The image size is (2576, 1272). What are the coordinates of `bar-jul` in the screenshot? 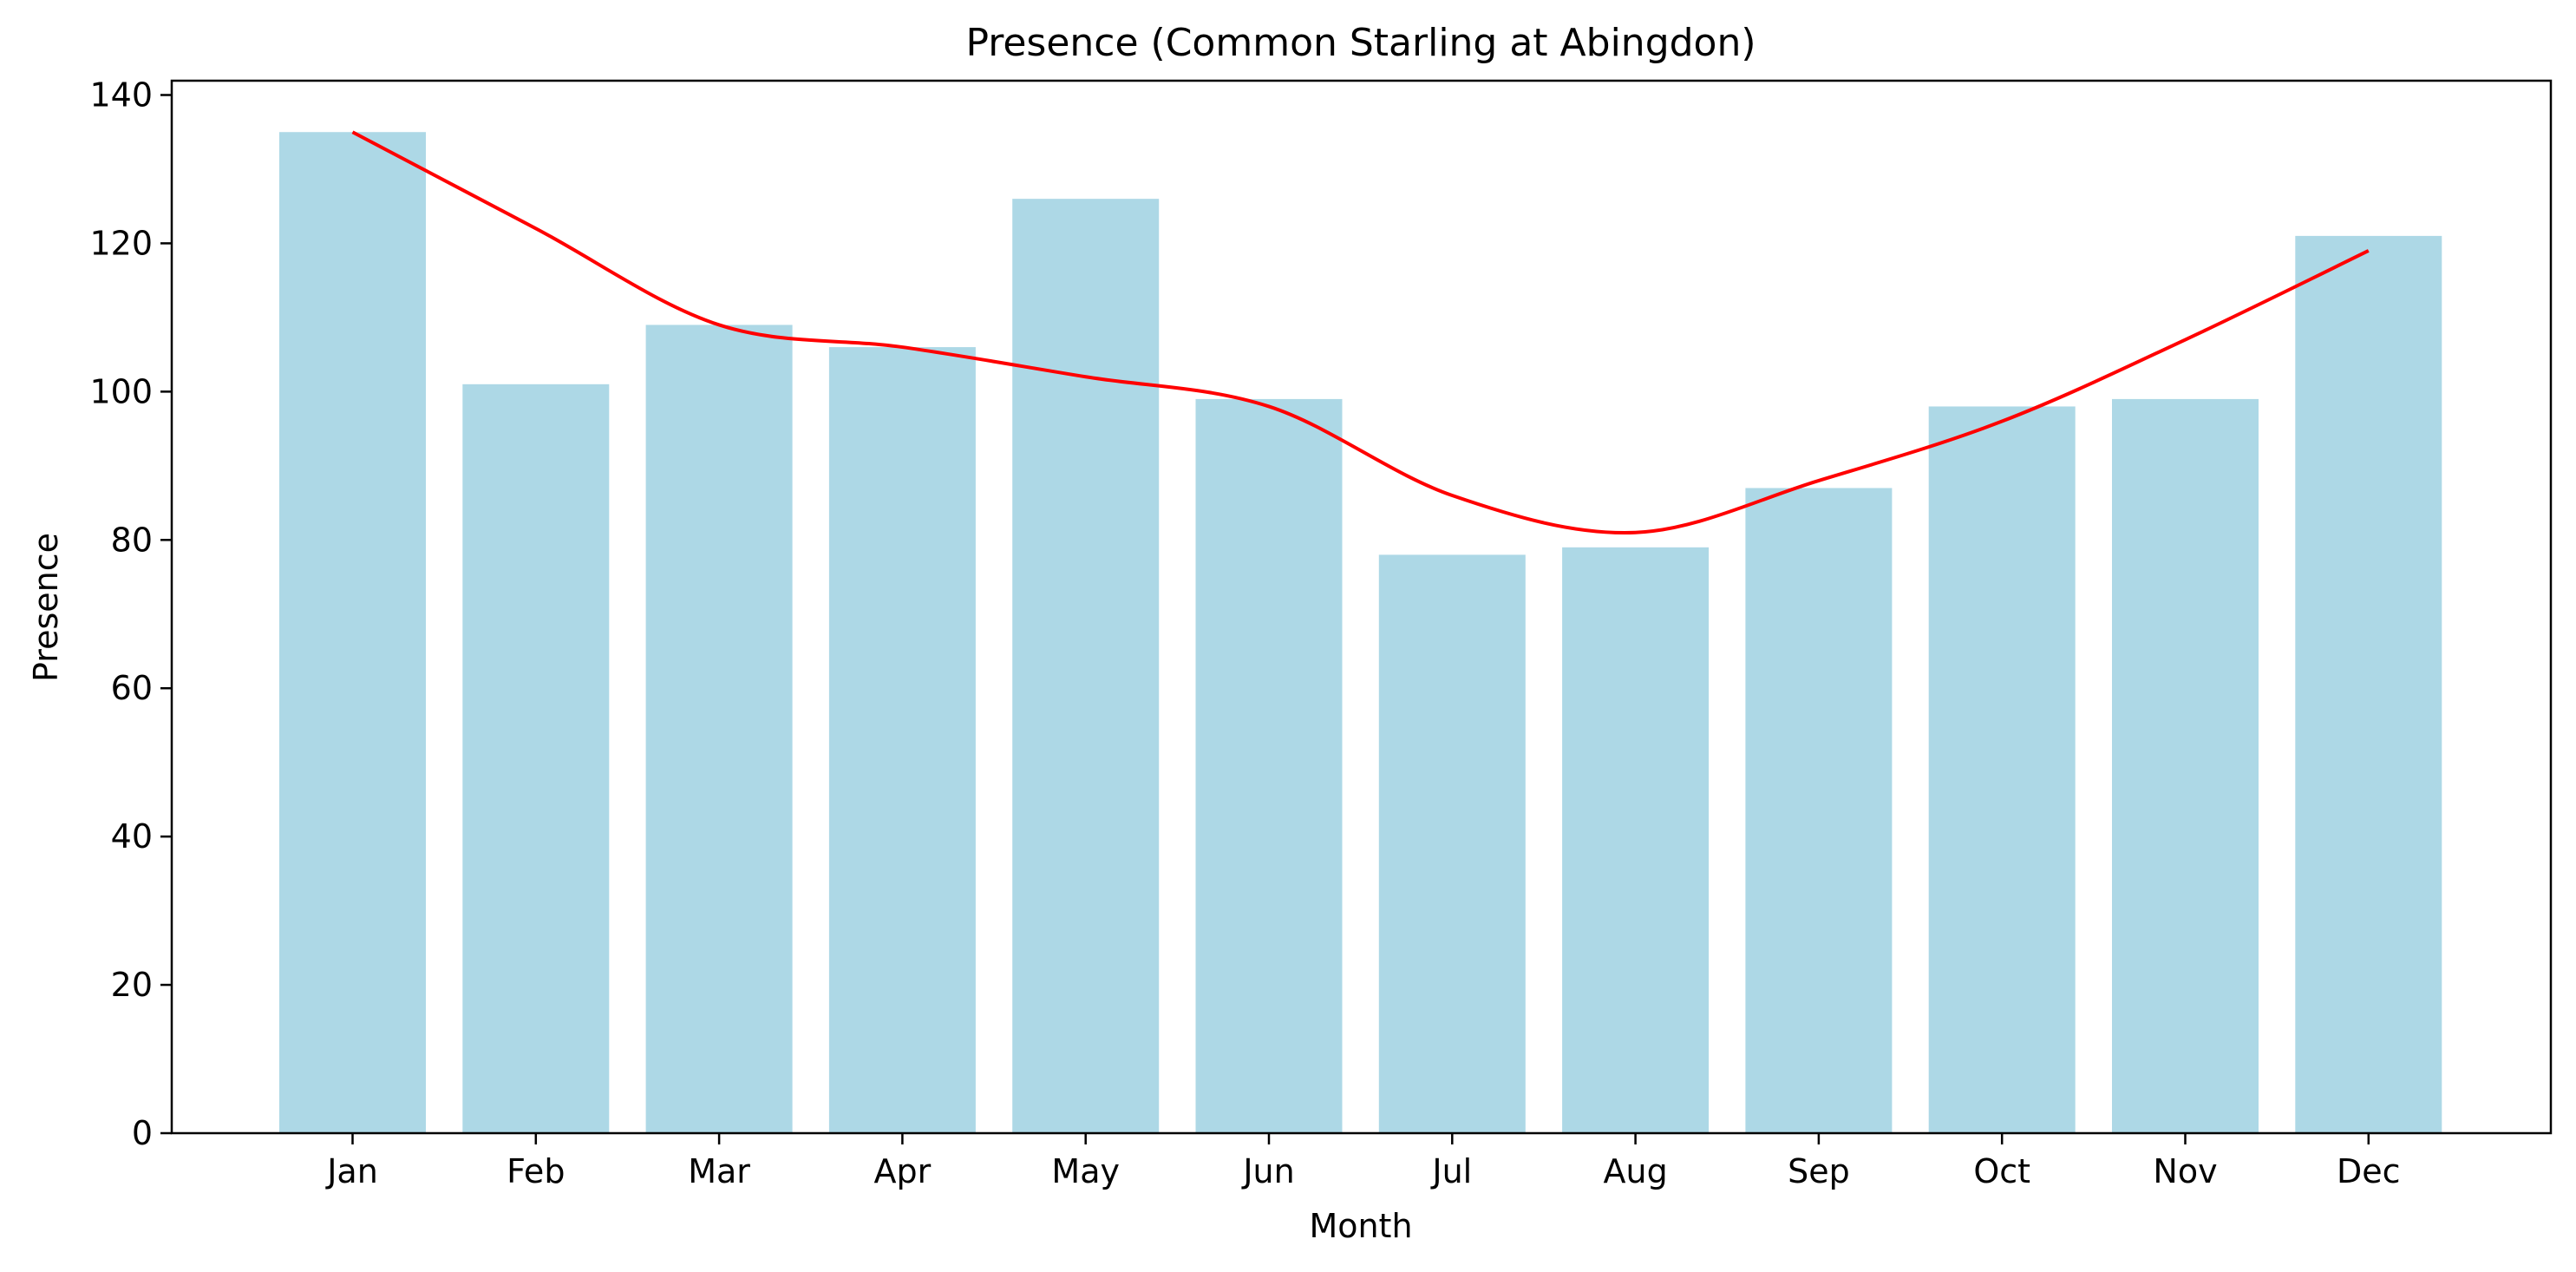 It's located at (1452, 843).